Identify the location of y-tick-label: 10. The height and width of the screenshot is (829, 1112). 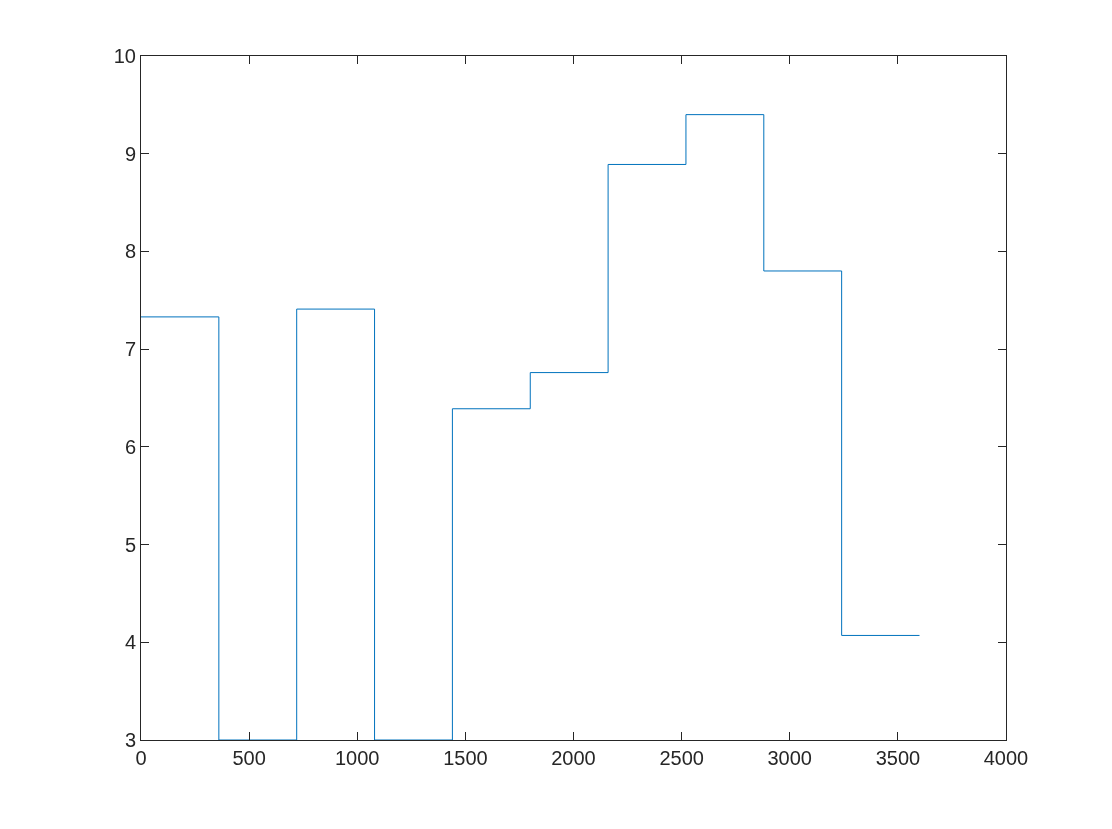
(124, 56).